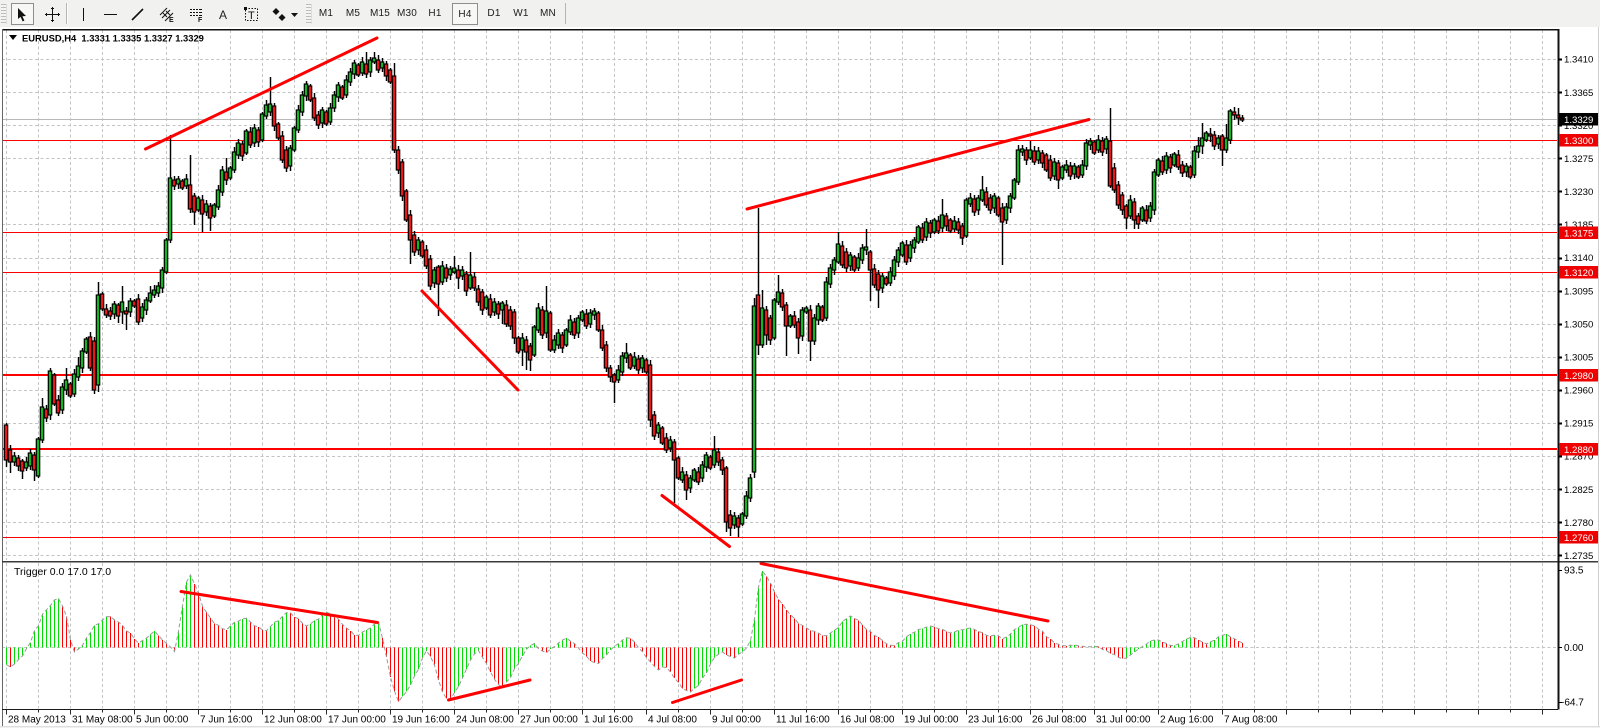 The width and height of the screenshot is (1600, 728). Describe the element at coordinates (226, 720) in the screenshot. I see `svg-text: 7 Jun 16:00` at that location.